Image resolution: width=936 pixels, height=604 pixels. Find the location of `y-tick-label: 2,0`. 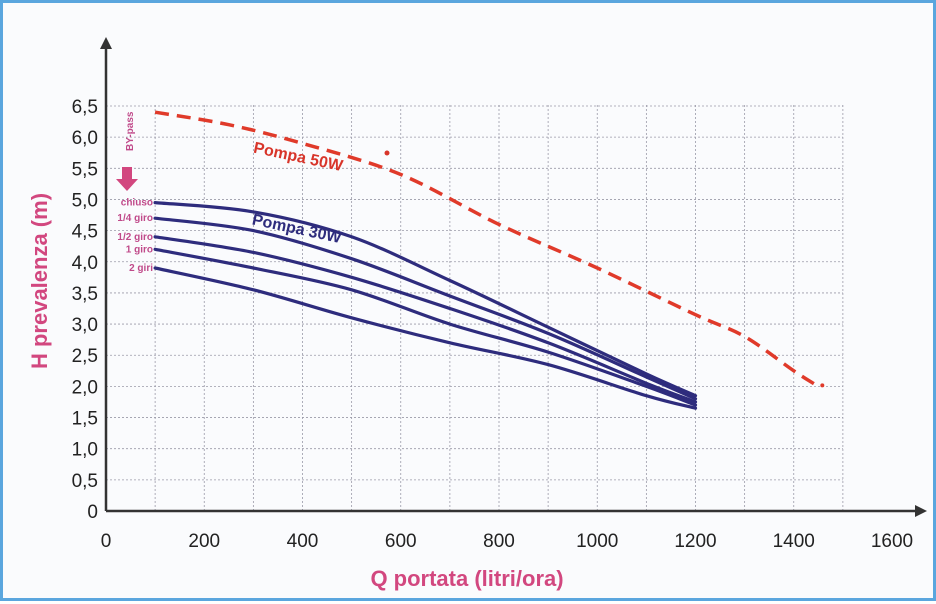

y-tick-label: 2,0 is located at coordinates (85, 387).